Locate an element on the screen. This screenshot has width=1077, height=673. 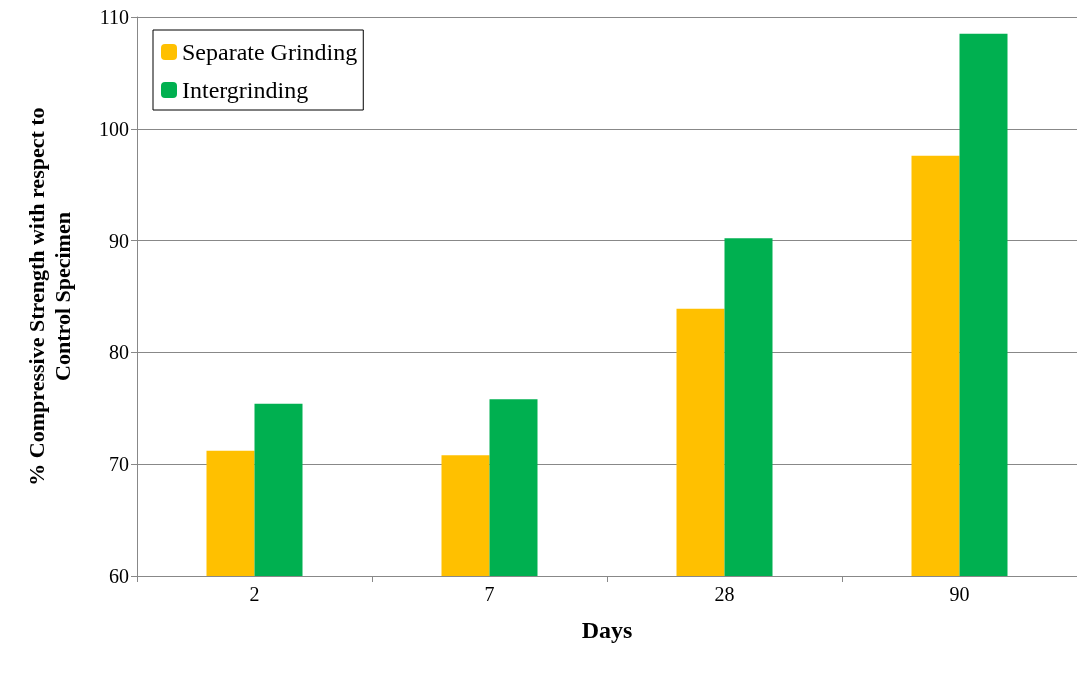
legend-label: Intergrinding is located at coordinates (245, 90).